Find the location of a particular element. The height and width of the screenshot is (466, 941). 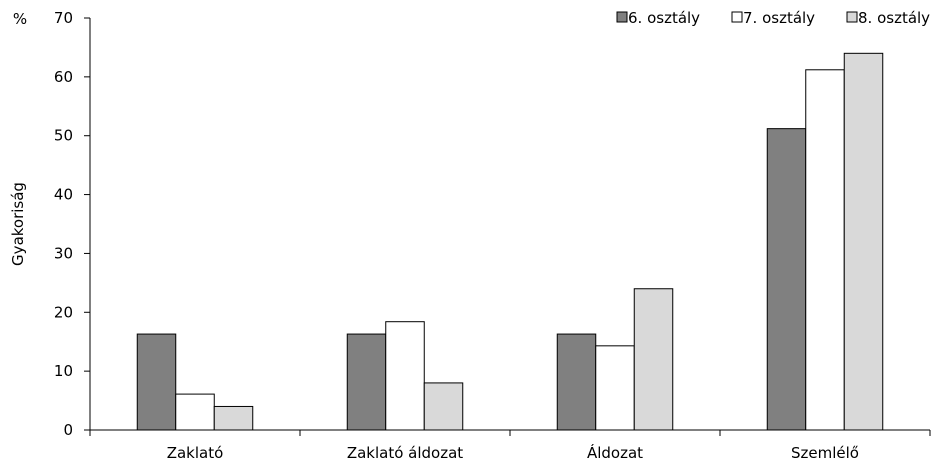

category-label: Áldozat is located at coordinates (615, 452).